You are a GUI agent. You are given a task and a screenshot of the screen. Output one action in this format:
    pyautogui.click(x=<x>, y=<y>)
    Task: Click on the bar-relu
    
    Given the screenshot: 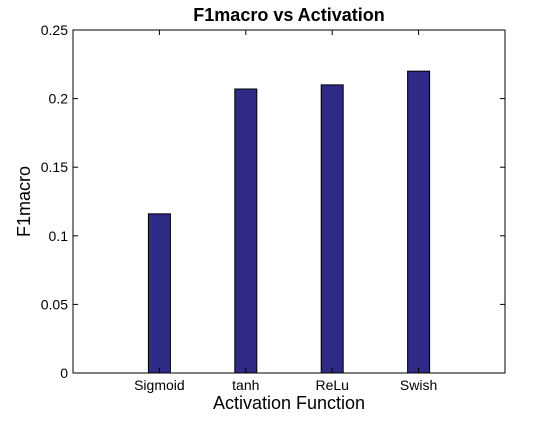 What is the action you would take?
    pyautogui.click(x=332, y=229)
    